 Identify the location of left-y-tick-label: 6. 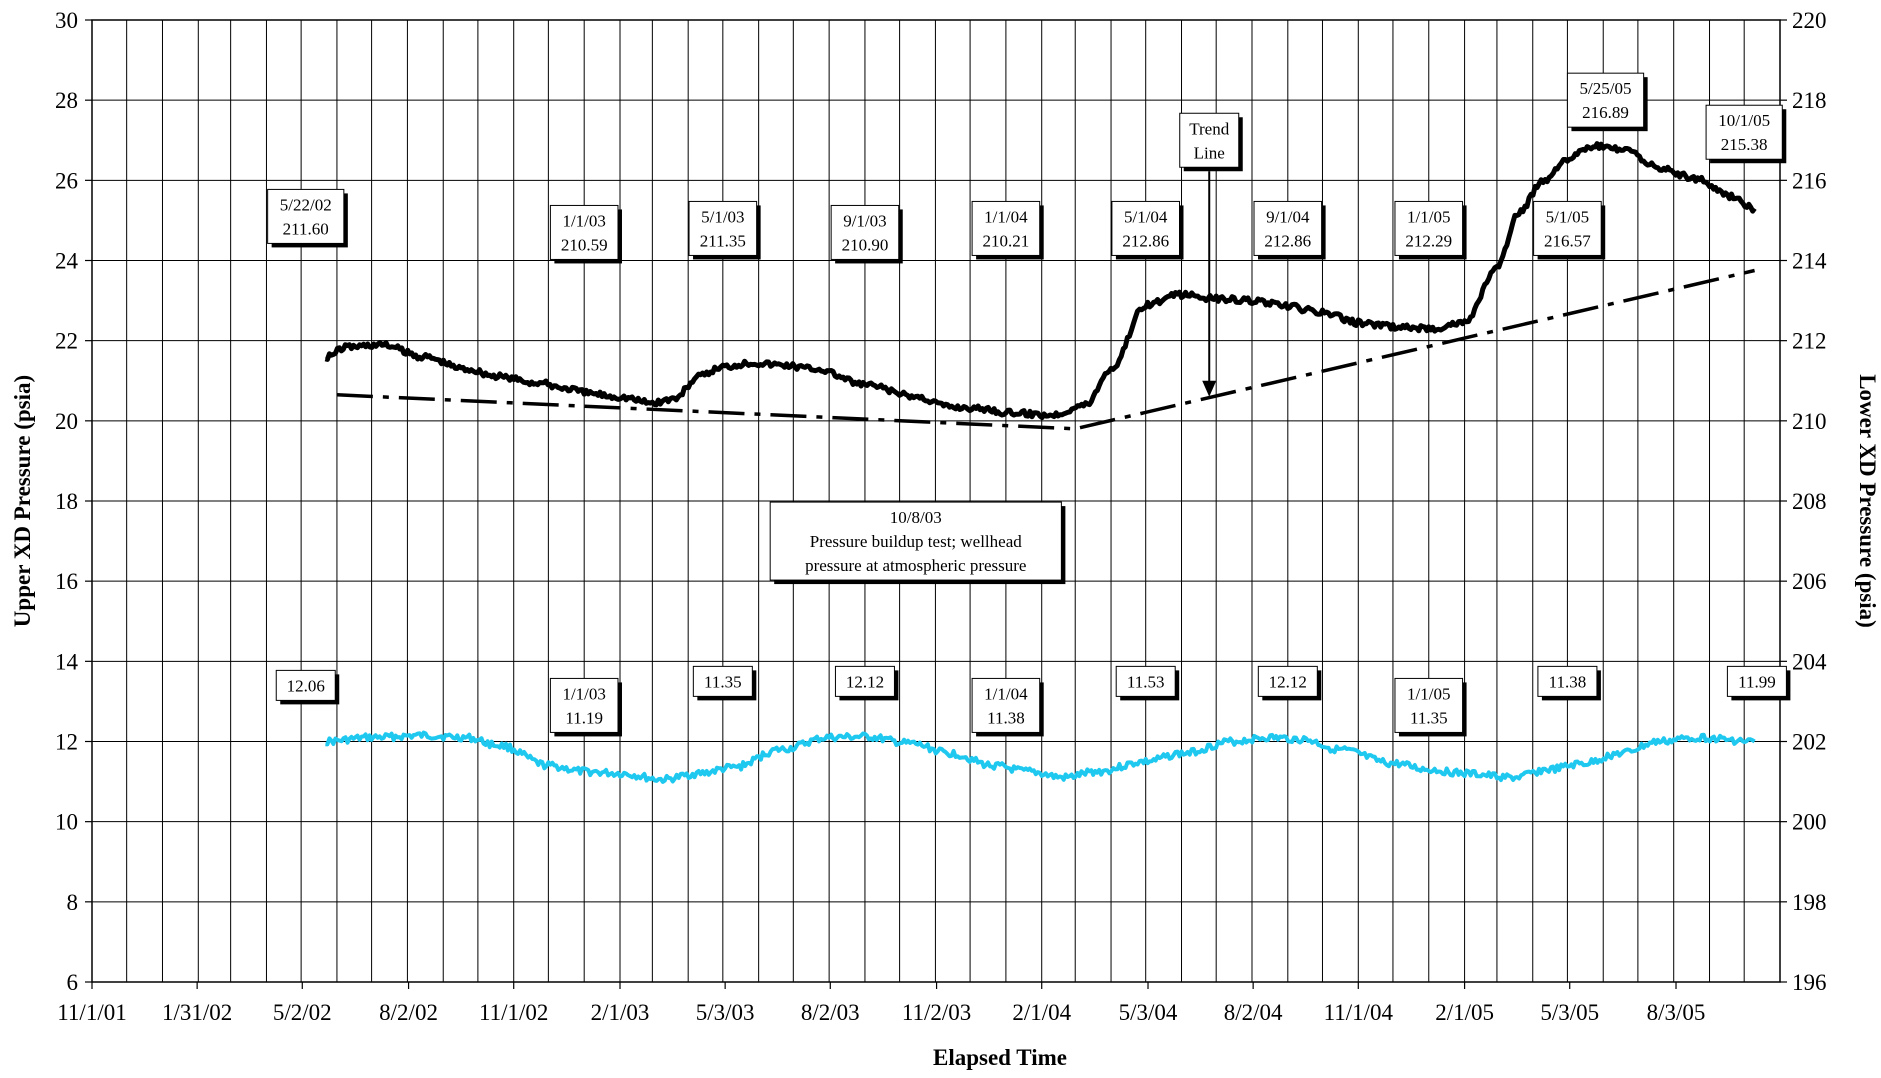
(73, 982).